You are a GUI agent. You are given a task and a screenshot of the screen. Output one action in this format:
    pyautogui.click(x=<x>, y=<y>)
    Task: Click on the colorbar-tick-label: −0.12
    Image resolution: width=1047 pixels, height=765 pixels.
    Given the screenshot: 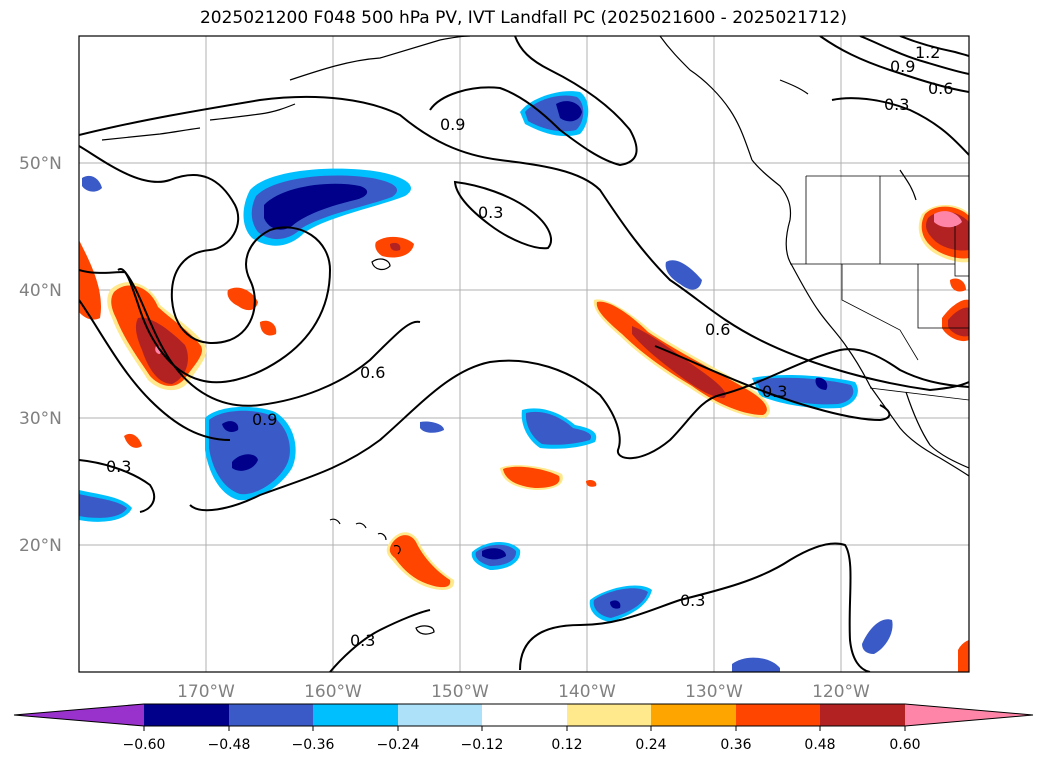 What is the action you would take?
    pyautogui.click(x=482, y=745)
    